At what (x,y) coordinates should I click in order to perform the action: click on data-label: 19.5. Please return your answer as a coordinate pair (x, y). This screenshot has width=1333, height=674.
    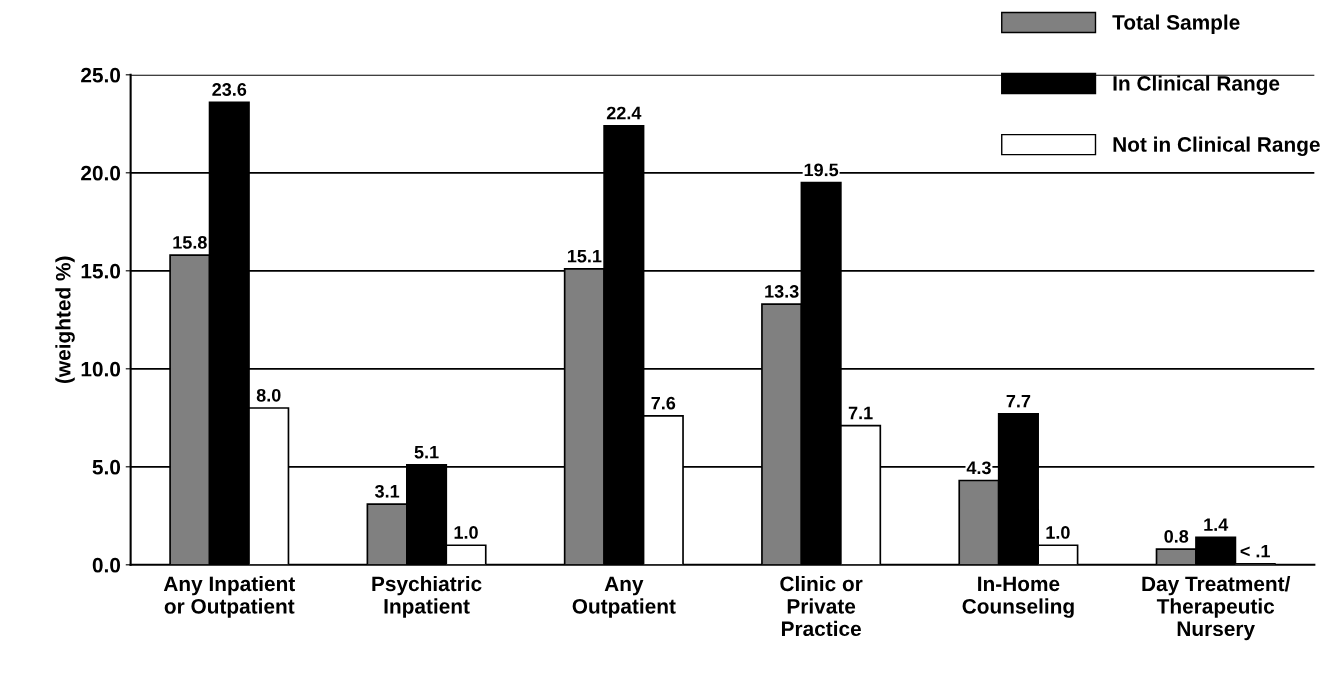
    Looking at the image, I should click on (821, 170).